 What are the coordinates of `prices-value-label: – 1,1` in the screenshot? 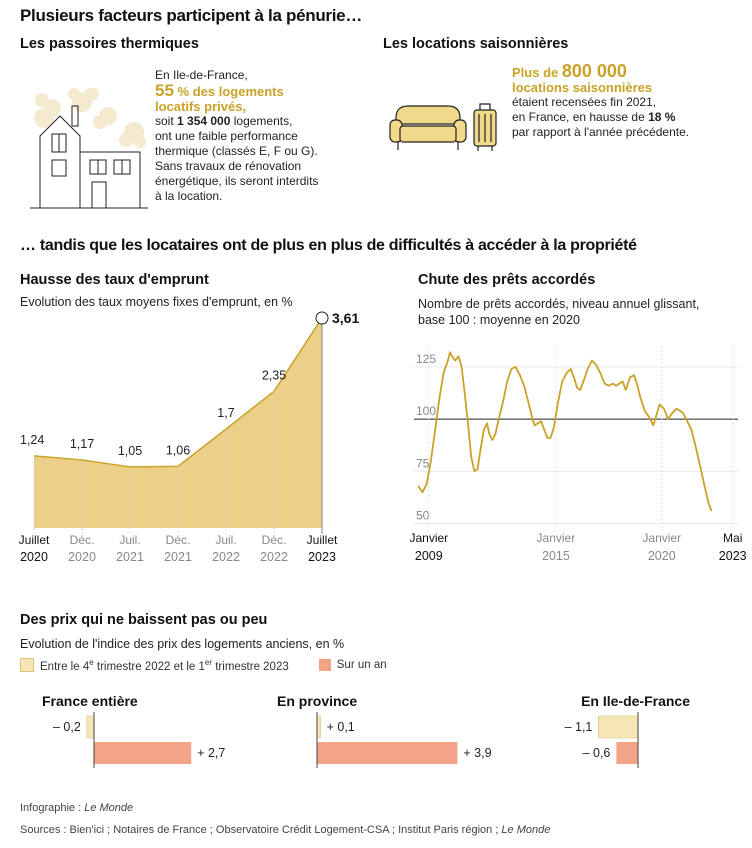 It's located at (579, 727).